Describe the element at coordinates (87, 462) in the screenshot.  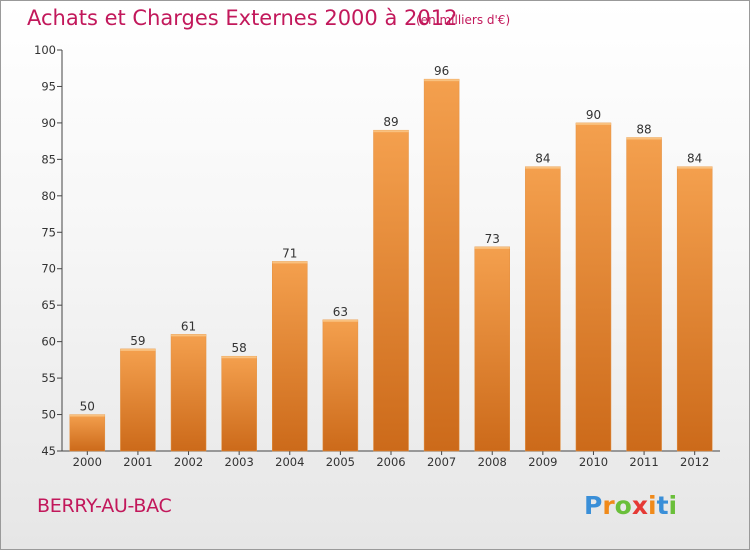
I see `x-tick-label: 2000` at that location.